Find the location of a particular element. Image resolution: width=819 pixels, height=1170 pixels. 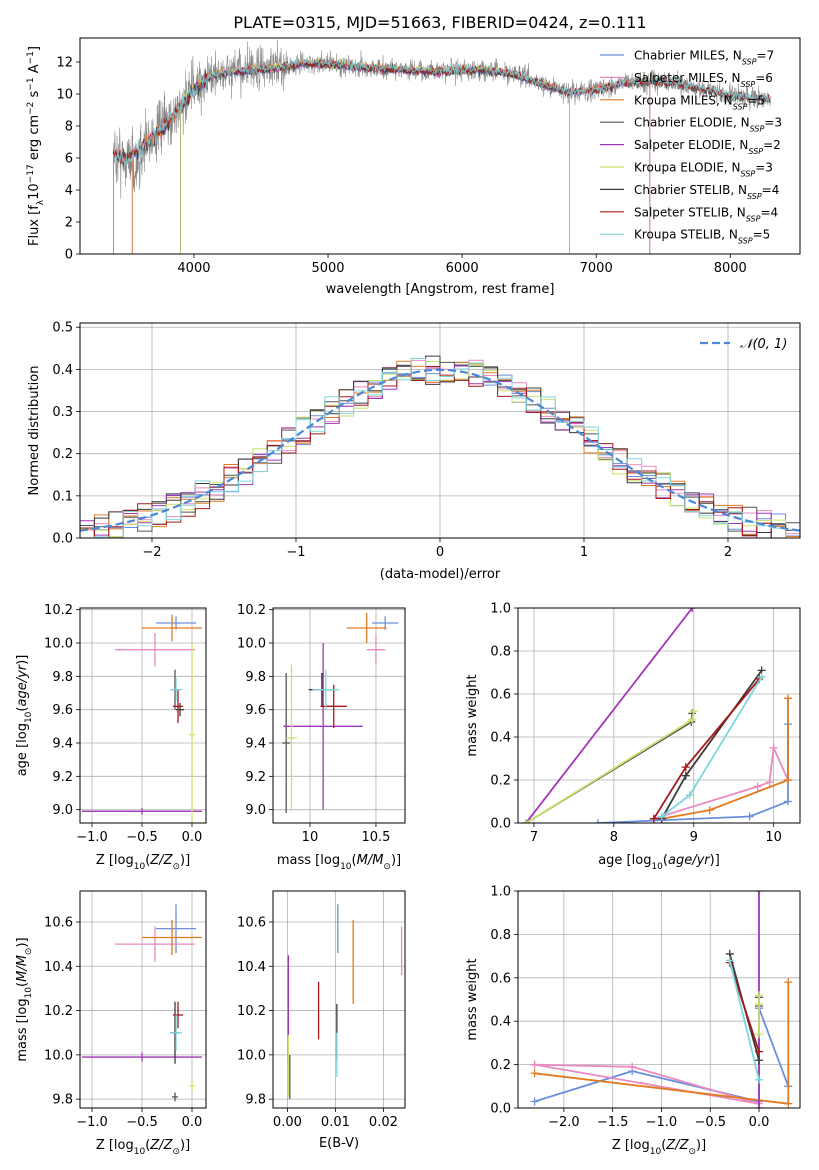

y-tick-label: 9.4 is located at coordinates (62, 744).